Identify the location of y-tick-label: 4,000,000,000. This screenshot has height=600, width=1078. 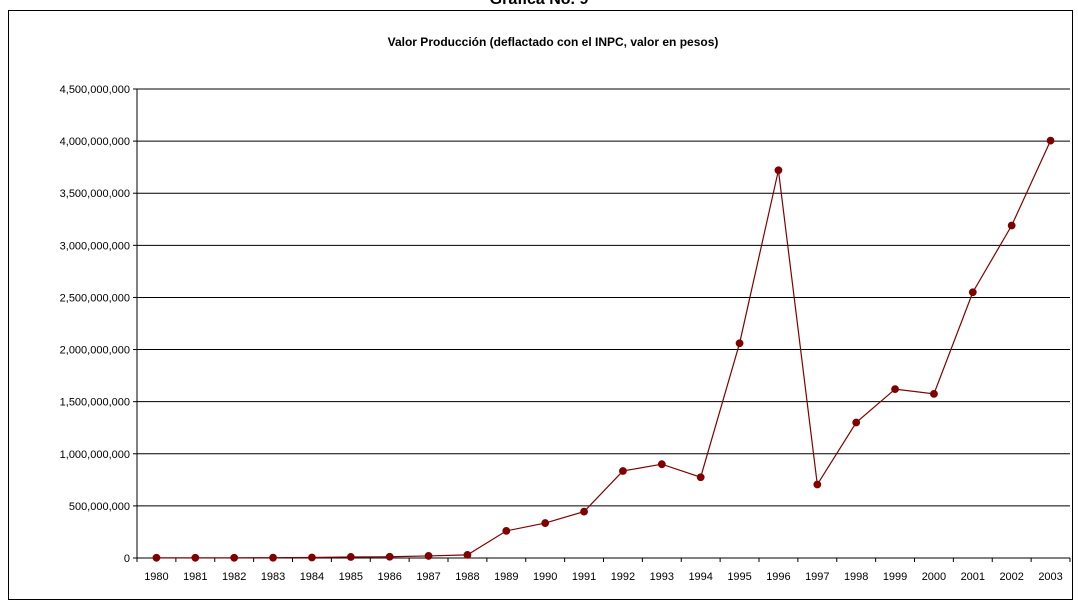
(95, 142).